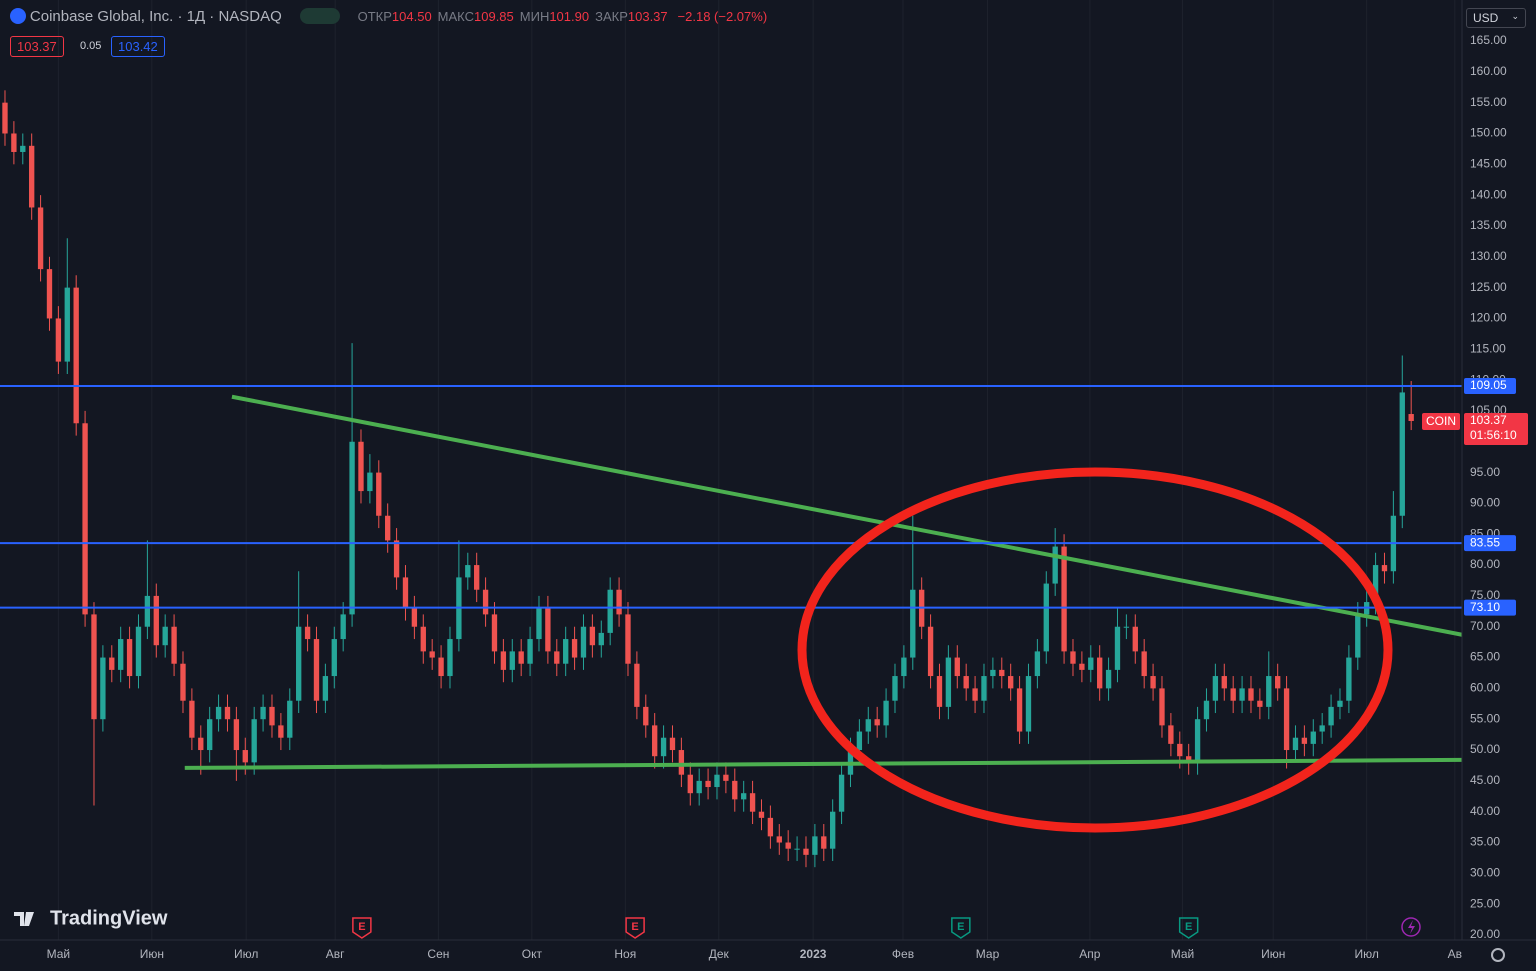 The image size is (1536, 971). What do you see at coordinates (138, 46) in the screenshot?
I see `ask: 103.42` at bounding box center [138, 46].